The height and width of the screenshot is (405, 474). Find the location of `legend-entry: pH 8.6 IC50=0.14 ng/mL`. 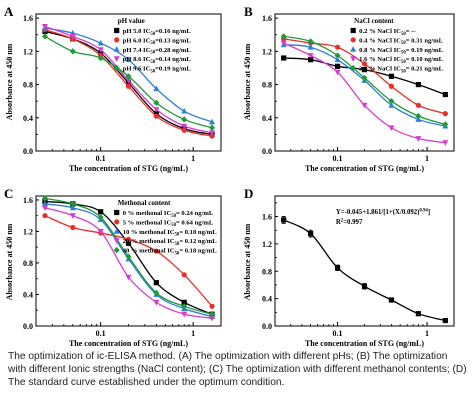

legend-entry: pH 8.6 IC50=0.14 ng/mL is located at coordinates (157, 60).